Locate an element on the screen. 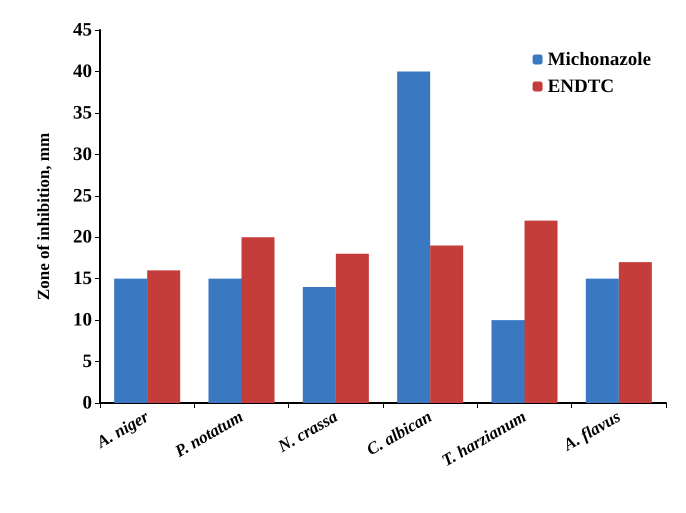 This screenshot has width=686, height=513. legend-label: Michonazole is located at coordinates (600, 59).